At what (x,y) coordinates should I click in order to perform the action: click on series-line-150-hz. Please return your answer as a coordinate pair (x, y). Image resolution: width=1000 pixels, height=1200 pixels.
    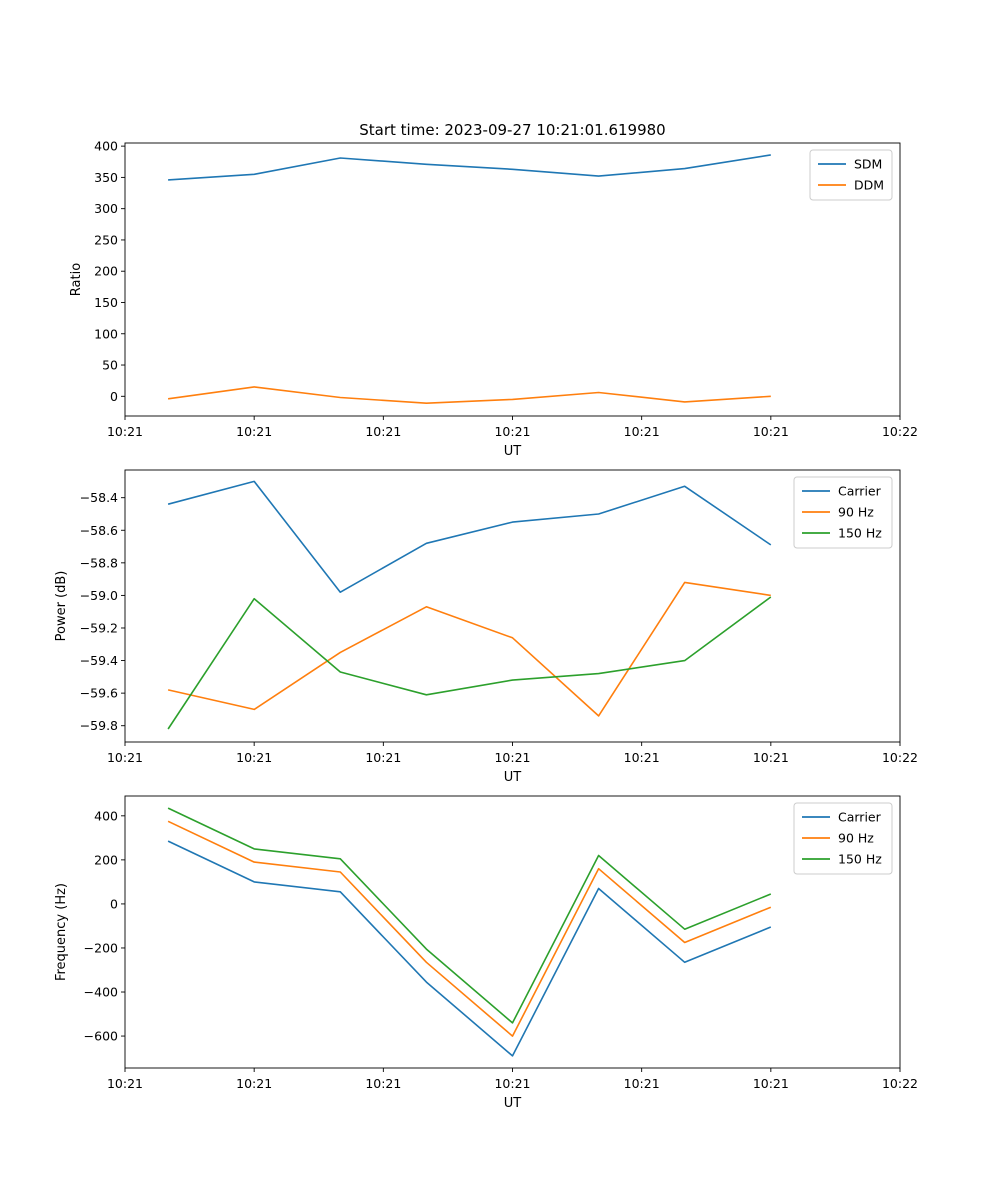
    Looking at the image, I should click on (469, 915).